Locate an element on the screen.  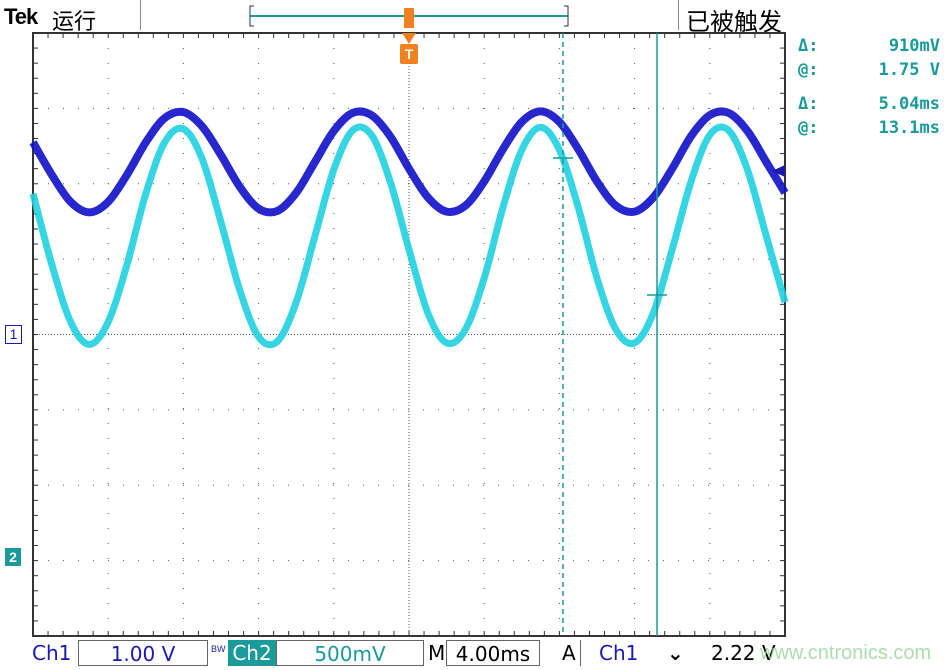
timebase-value: 4.00ms is located at coordinates (493, 653).